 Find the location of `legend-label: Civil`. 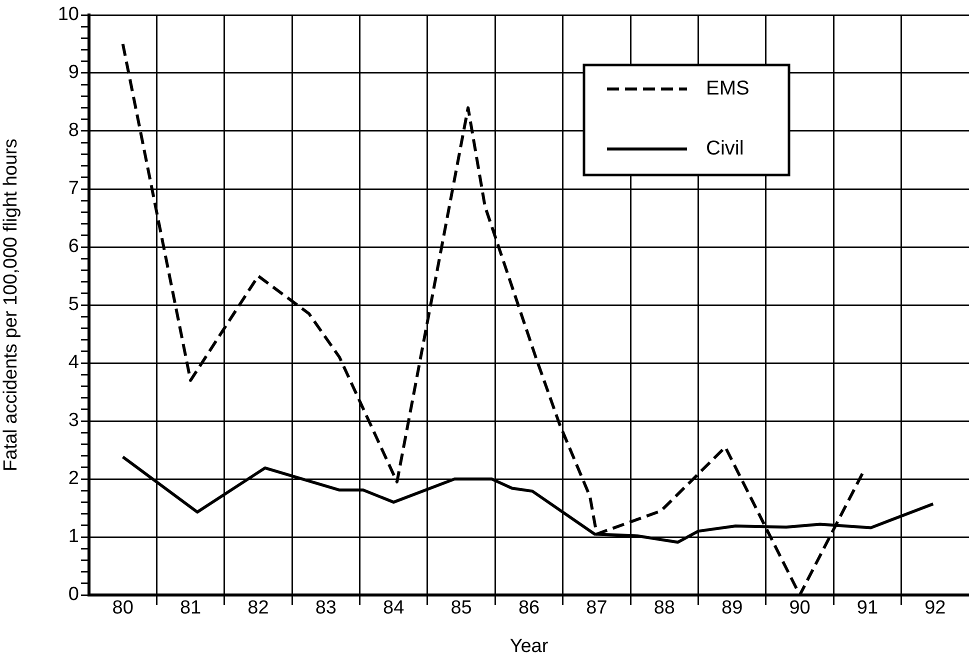

legend-label: Civil is located at coordinates (725, 149).